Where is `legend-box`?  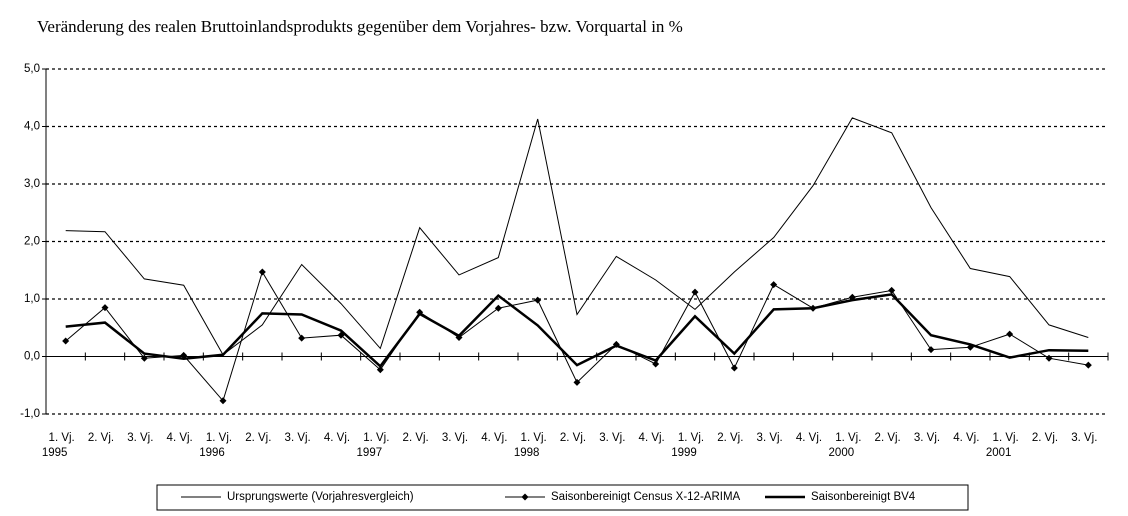
legend-box is located at coordinates (562, 497).